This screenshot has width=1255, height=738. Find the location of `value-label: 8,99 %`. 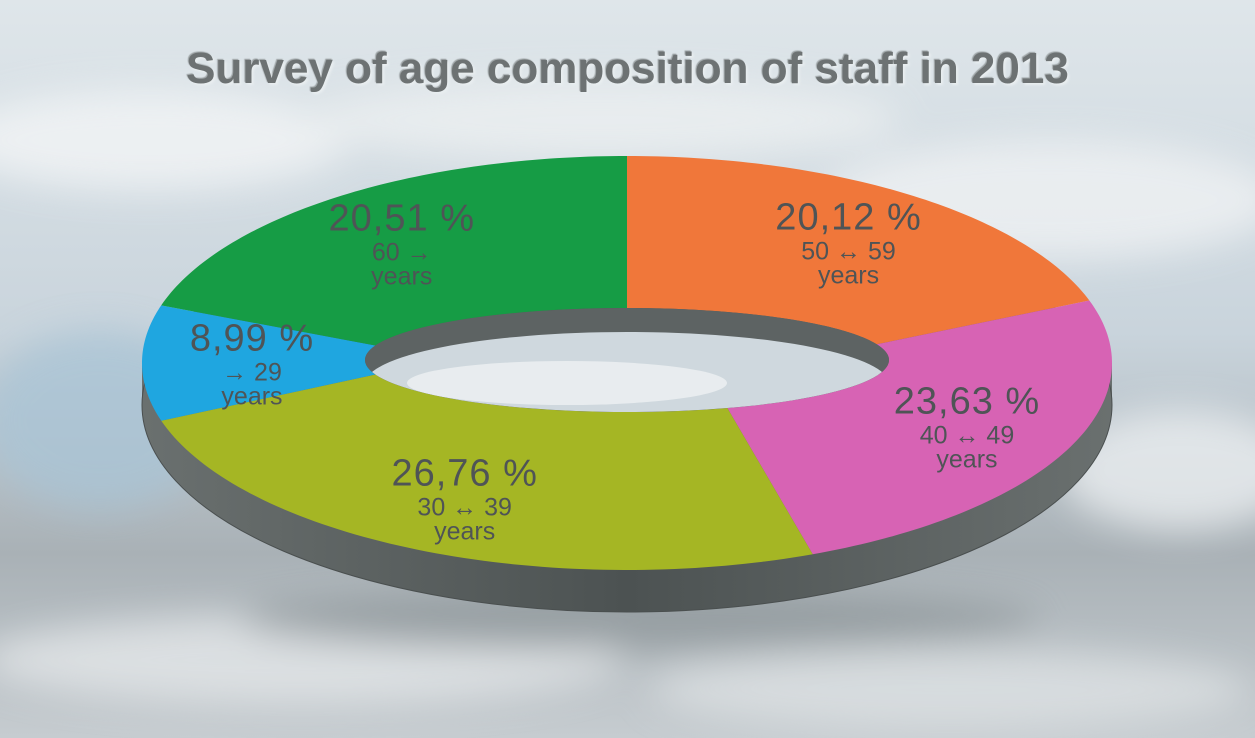

value-label: 8,99 % is located at coordinates (252, 338).